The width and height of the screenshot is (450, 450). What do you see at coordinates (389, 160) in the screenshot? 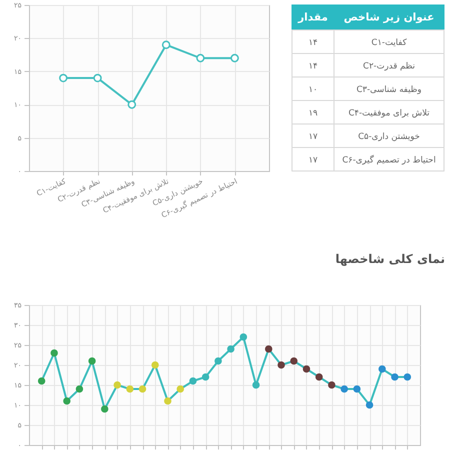
I see `text: C۶-احتیاط در تصمیم گیری` at bounding box center [389, 160].